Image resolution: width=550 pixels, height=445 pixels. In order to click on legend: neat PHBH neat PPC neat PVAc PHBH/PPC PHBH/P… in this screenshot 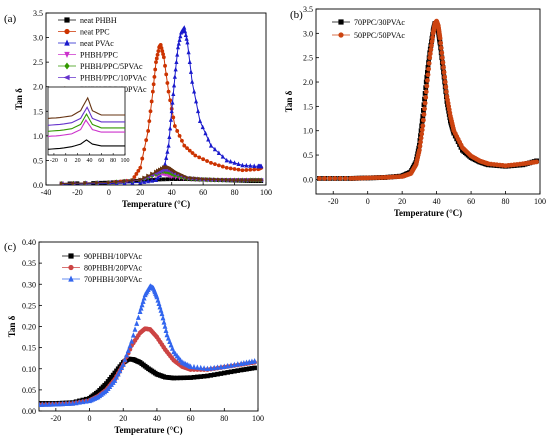, I will do `click(102, 55)`.